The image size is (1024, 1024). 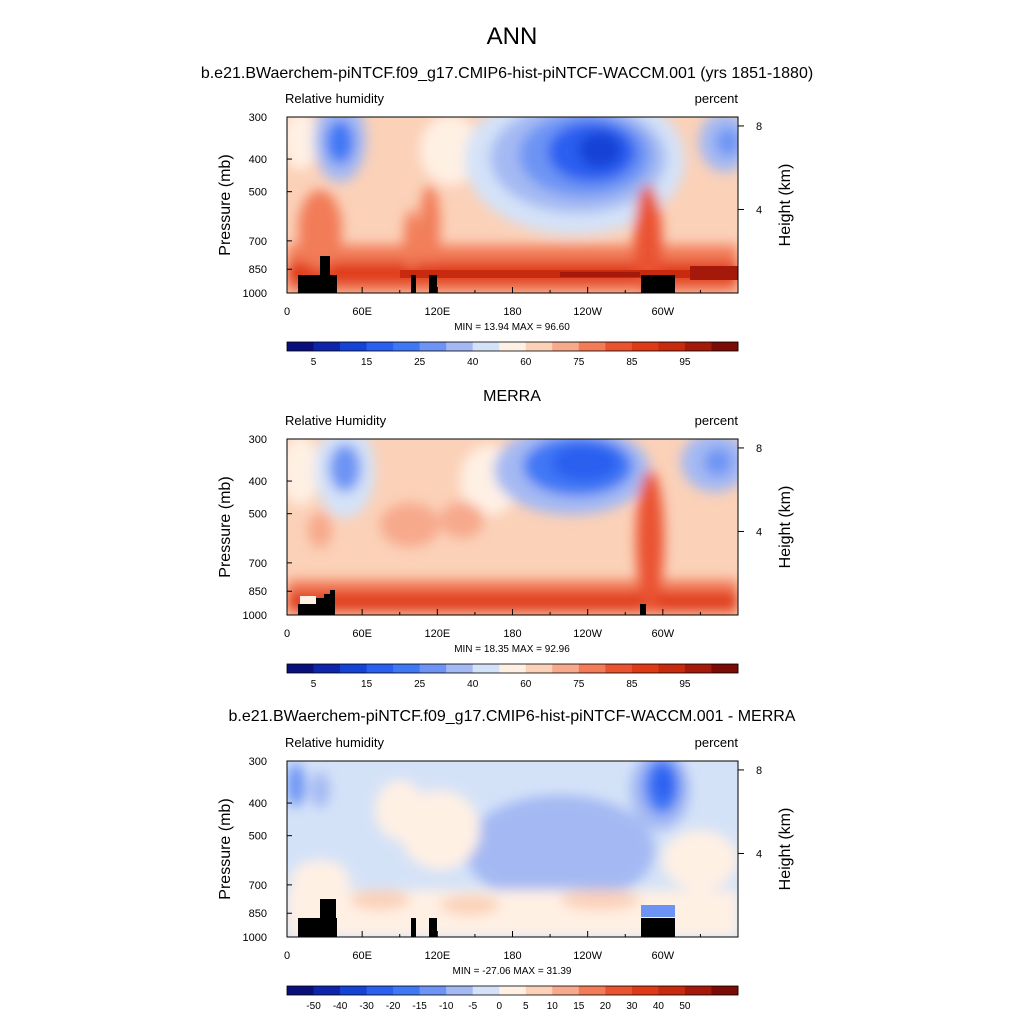 What do you see at coordinates (512, 327) in the screenshot?
I see `min-max-stats: MIN = 13.94 MAX = 96.60` at bounding box center [512, 327].